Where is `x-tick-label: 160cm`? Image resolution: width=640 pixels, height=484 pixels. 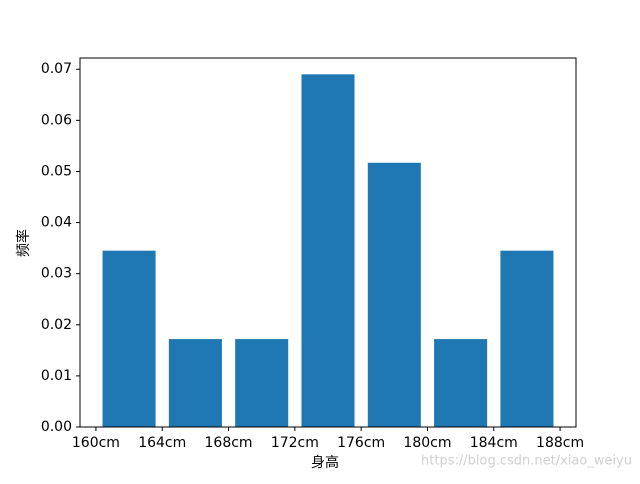
x-tick-label: 160cm is located at coordinates (96, 443).